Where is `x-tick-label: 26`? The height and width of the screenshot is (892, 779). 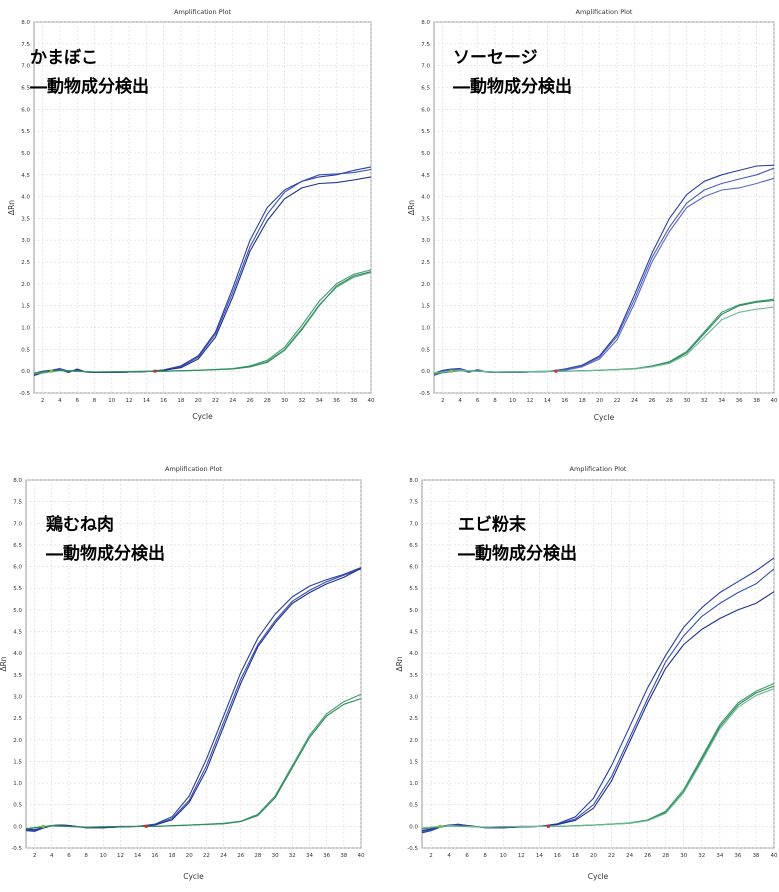 x-tick-label: 26 is located at coordinates (647, 856).